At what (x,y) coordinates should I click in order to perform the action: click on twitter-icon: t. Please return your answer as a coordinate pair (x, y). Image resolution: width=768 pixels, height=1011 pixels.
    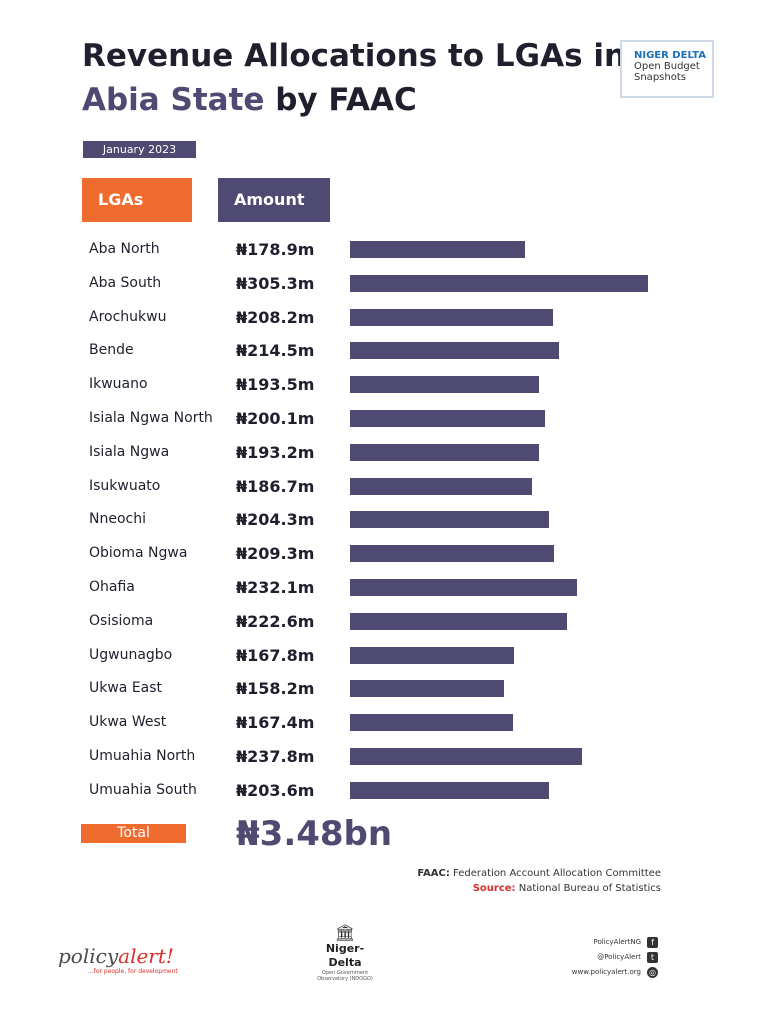
    Looking at the image, I should click on (652, 957).